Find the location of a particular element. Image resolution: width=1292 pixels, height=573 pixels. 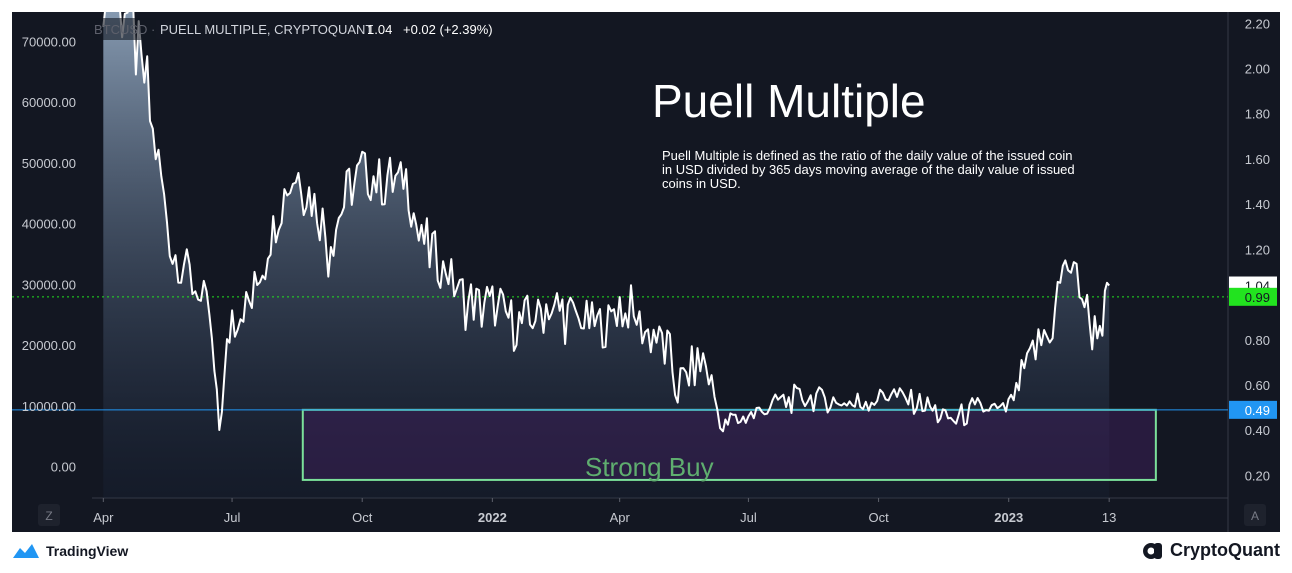

tradingview-logo: TradingView is located at coordinates (70, 551).